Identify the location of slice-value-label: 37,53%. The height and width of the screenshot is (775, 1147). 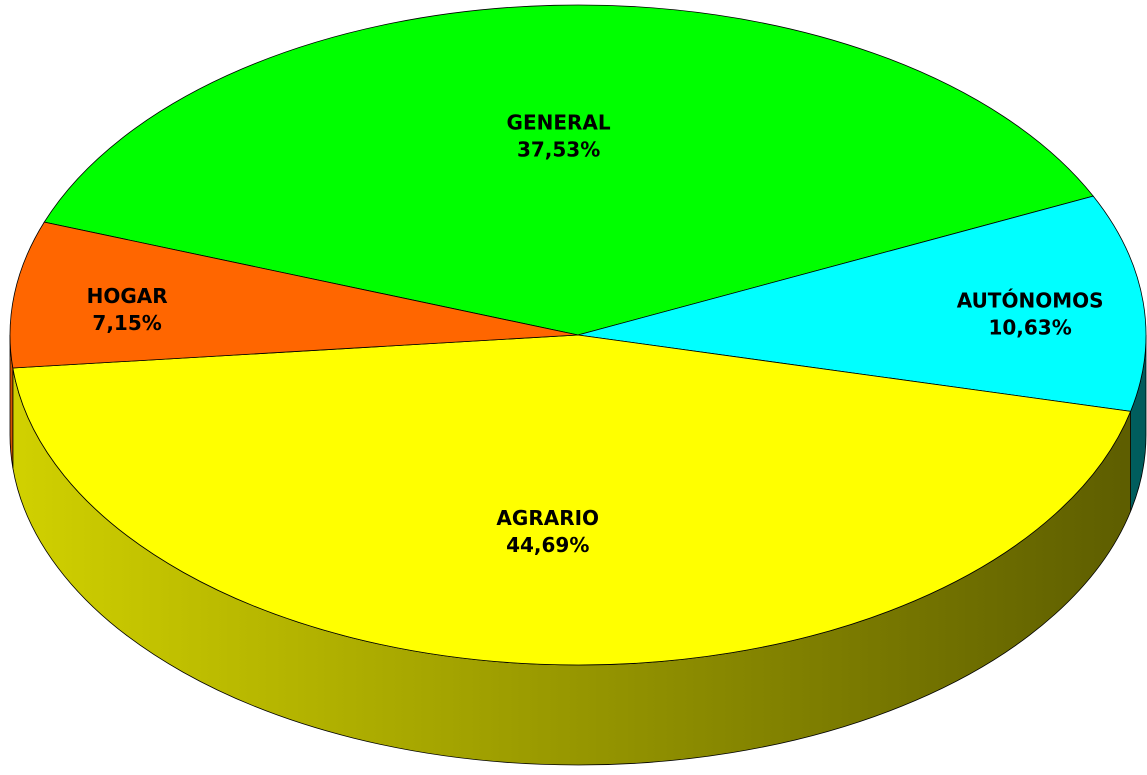
(558, 150).